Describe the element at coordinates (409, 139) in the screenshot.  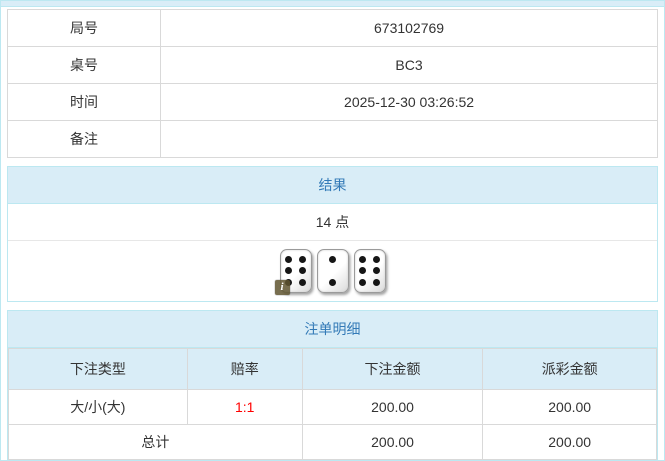
I see `remark-value` at that location.